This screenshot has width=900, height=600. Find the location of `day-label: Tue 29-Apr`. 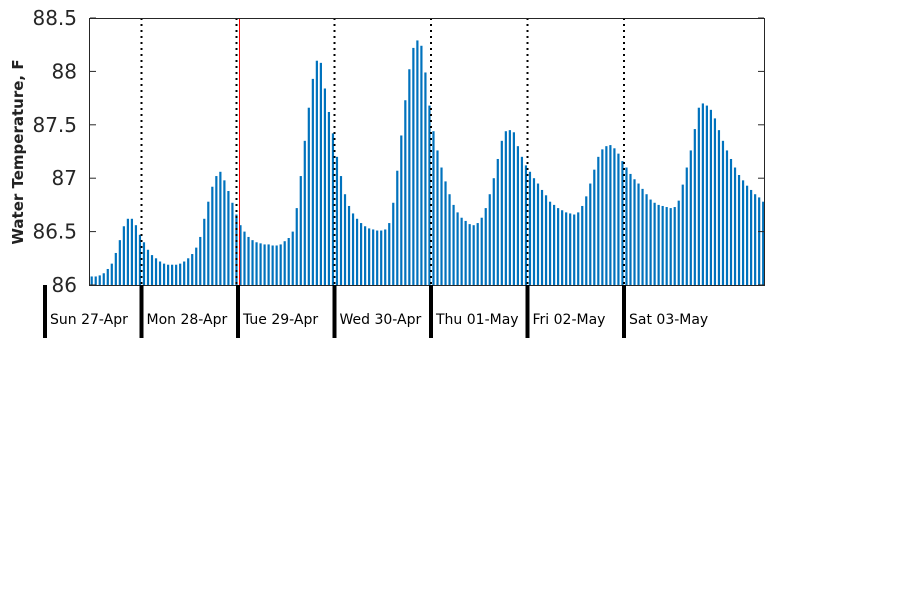

day-label: Tue 29-Apr is located at coordinates (280, 320).